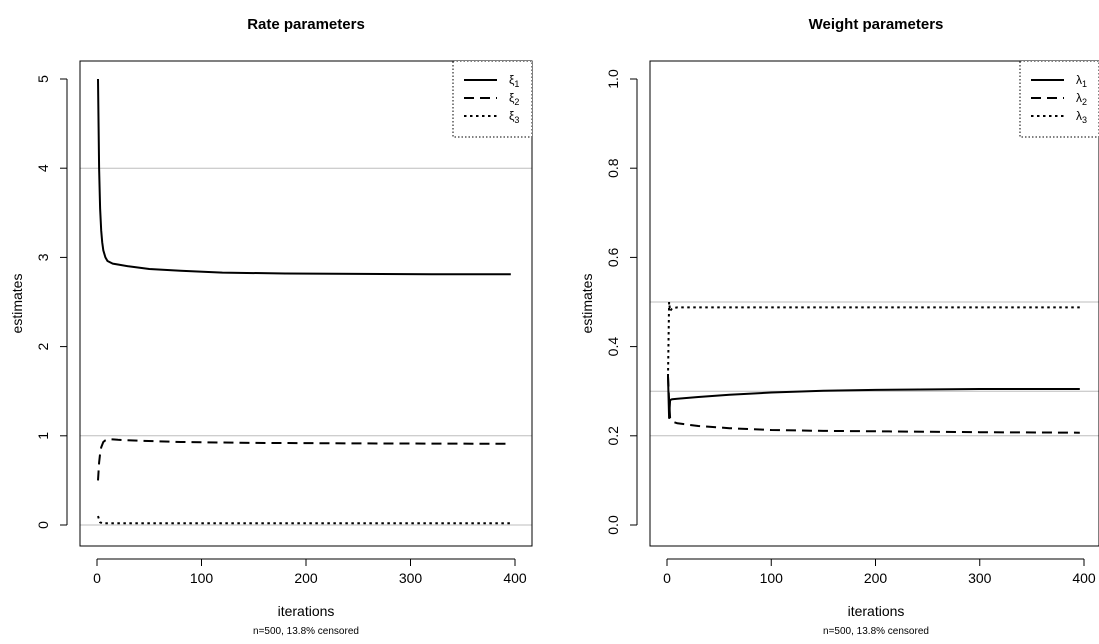  Describe the element at coordinates (613, 168) in the screenshot. I see `y-tick-label: 0.8` at that location.